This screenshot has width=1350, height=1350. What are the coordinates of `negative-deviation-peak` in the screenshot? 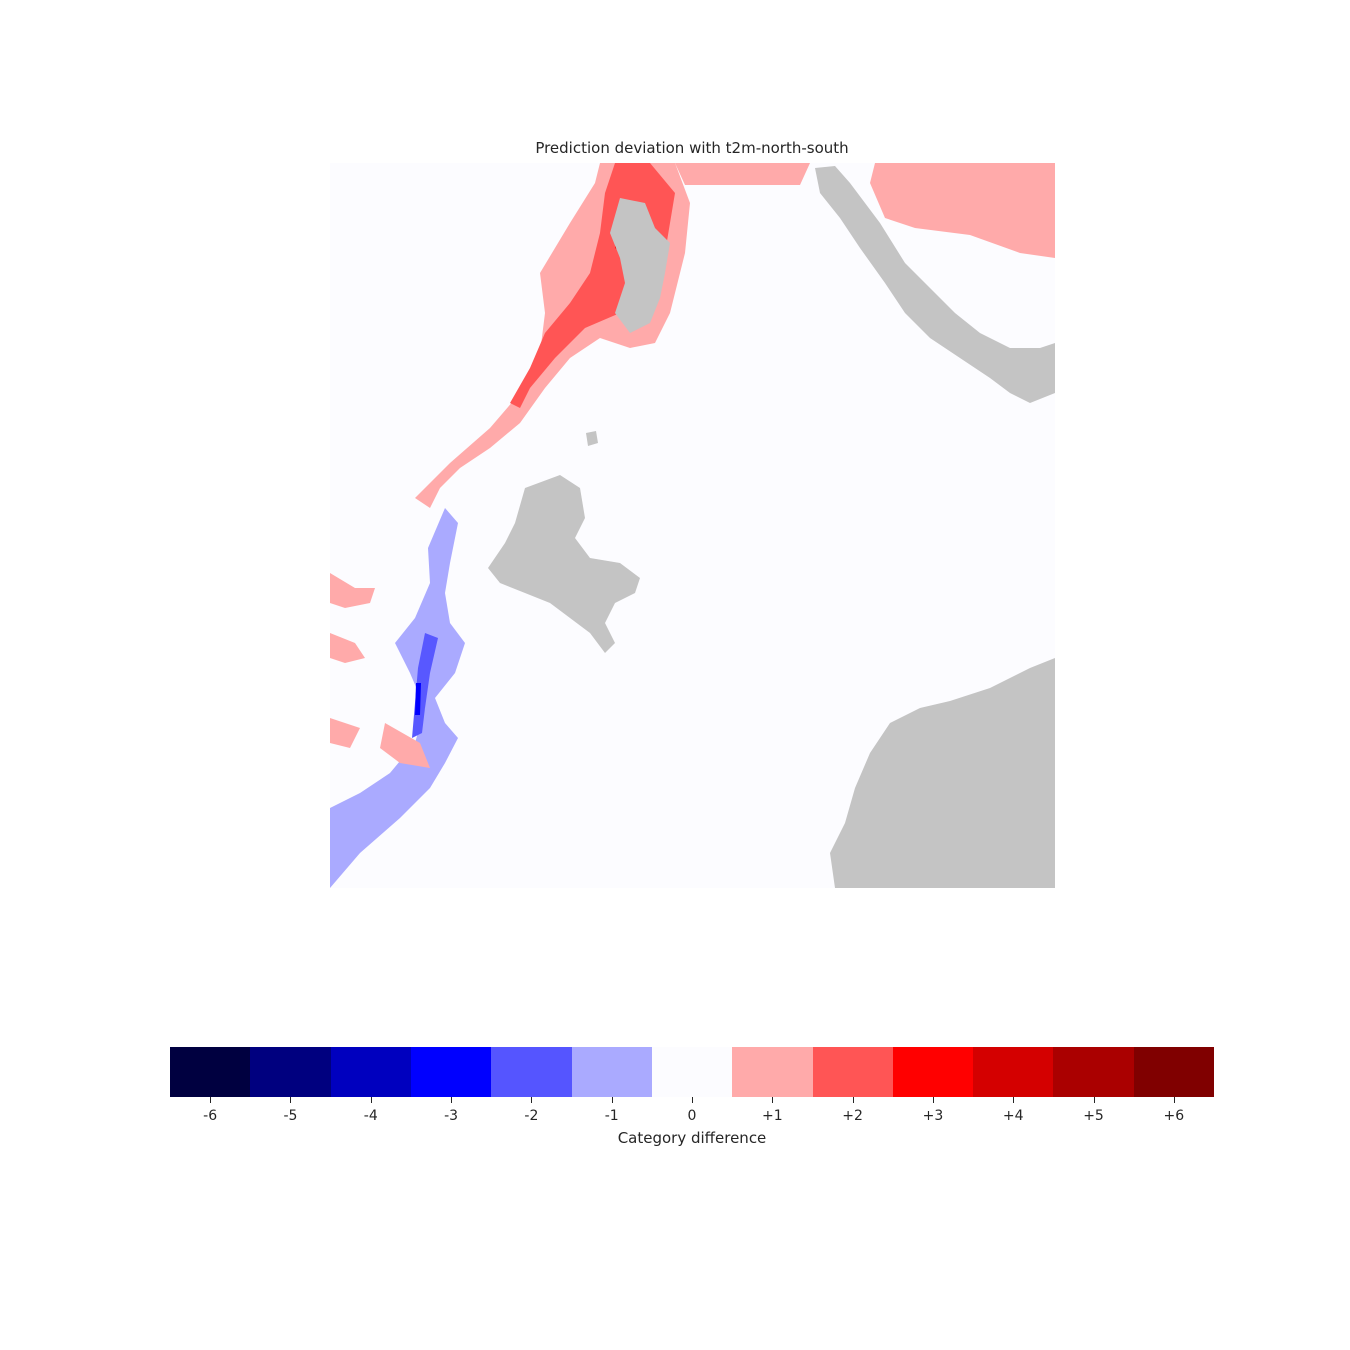 It's located at (418, 699).